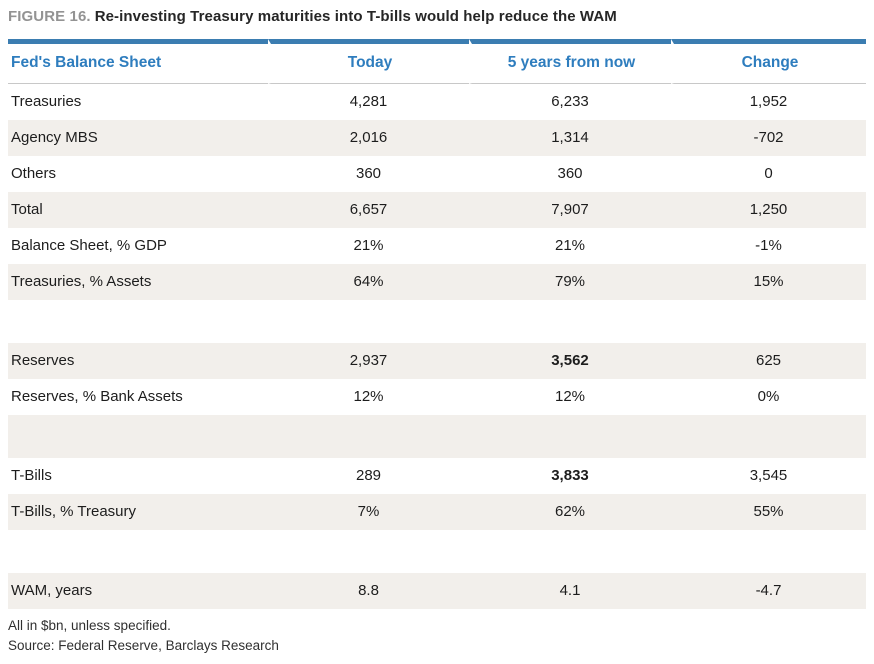 This screenshot has width=874, height=664. Describe the element at coordinates (570, 397) in the screenshot. I see `value-five-years: 12%` at that location.